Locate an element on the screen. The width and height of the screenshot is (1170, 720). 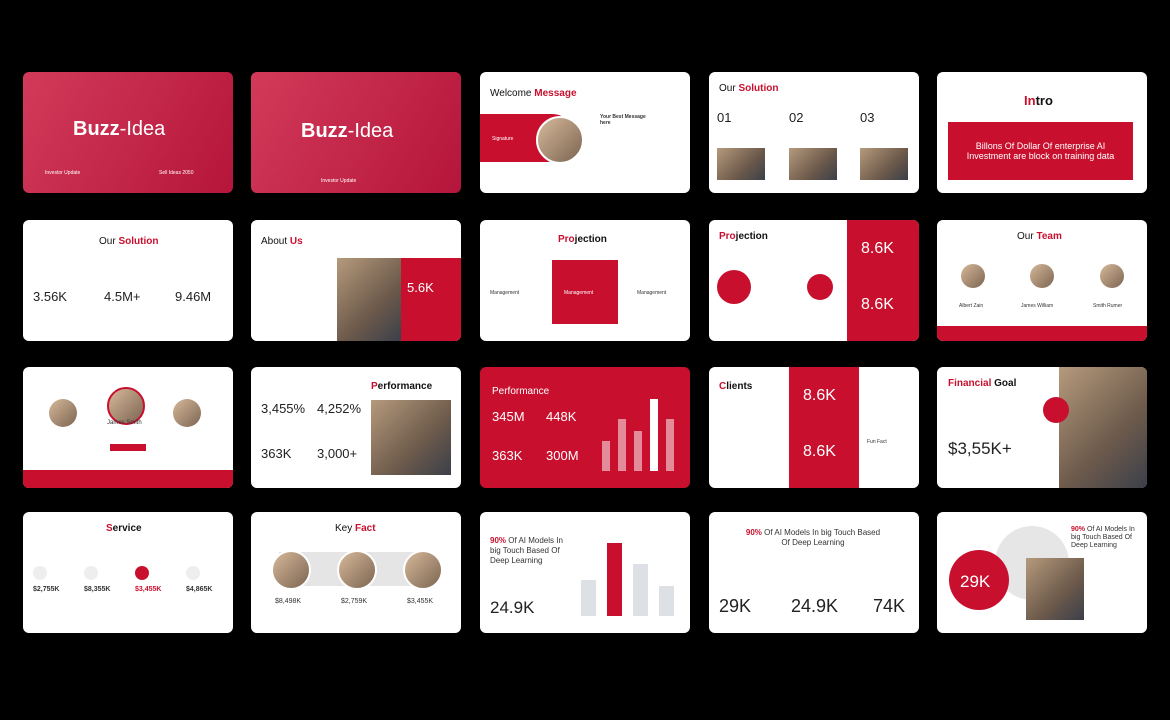
slide: Clients 8.6K 8.6K Fun Fact is located at coordinates (814, 427).